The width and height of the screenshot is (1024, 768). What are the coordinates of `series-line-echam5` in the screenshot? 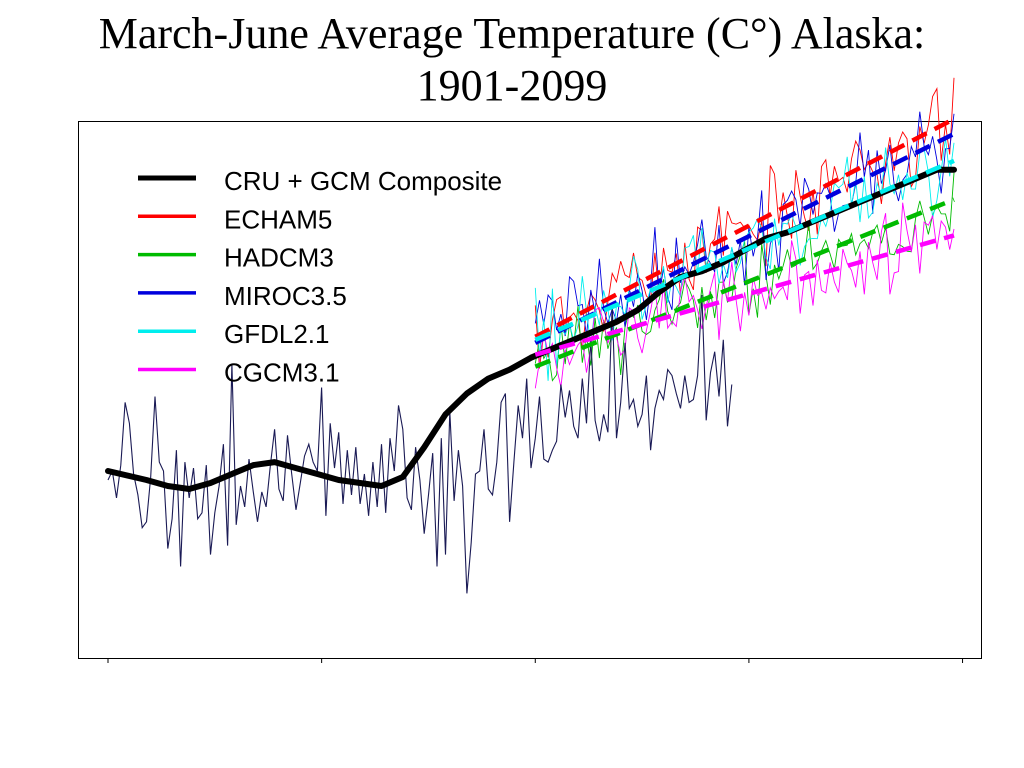 It's located at (745, 228).